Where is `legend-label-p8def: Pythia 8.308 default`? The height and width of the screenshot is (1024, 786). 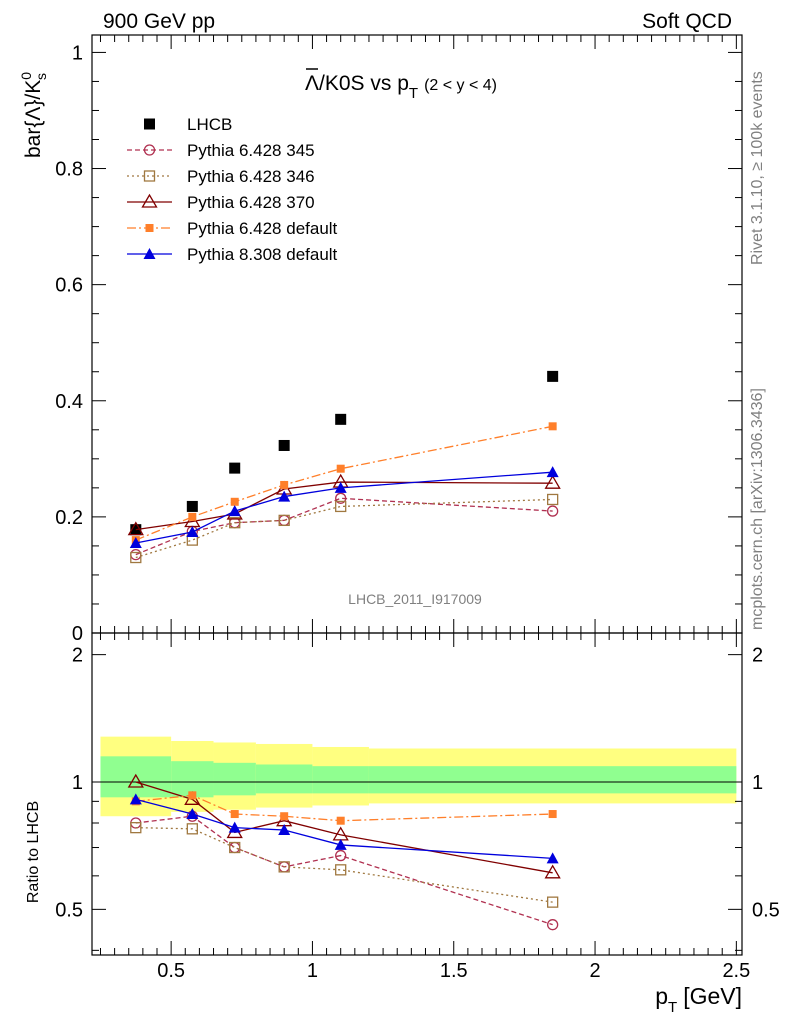 legend-label-p8def: Pythia 8.308 default is located at coordinates (262, 254).